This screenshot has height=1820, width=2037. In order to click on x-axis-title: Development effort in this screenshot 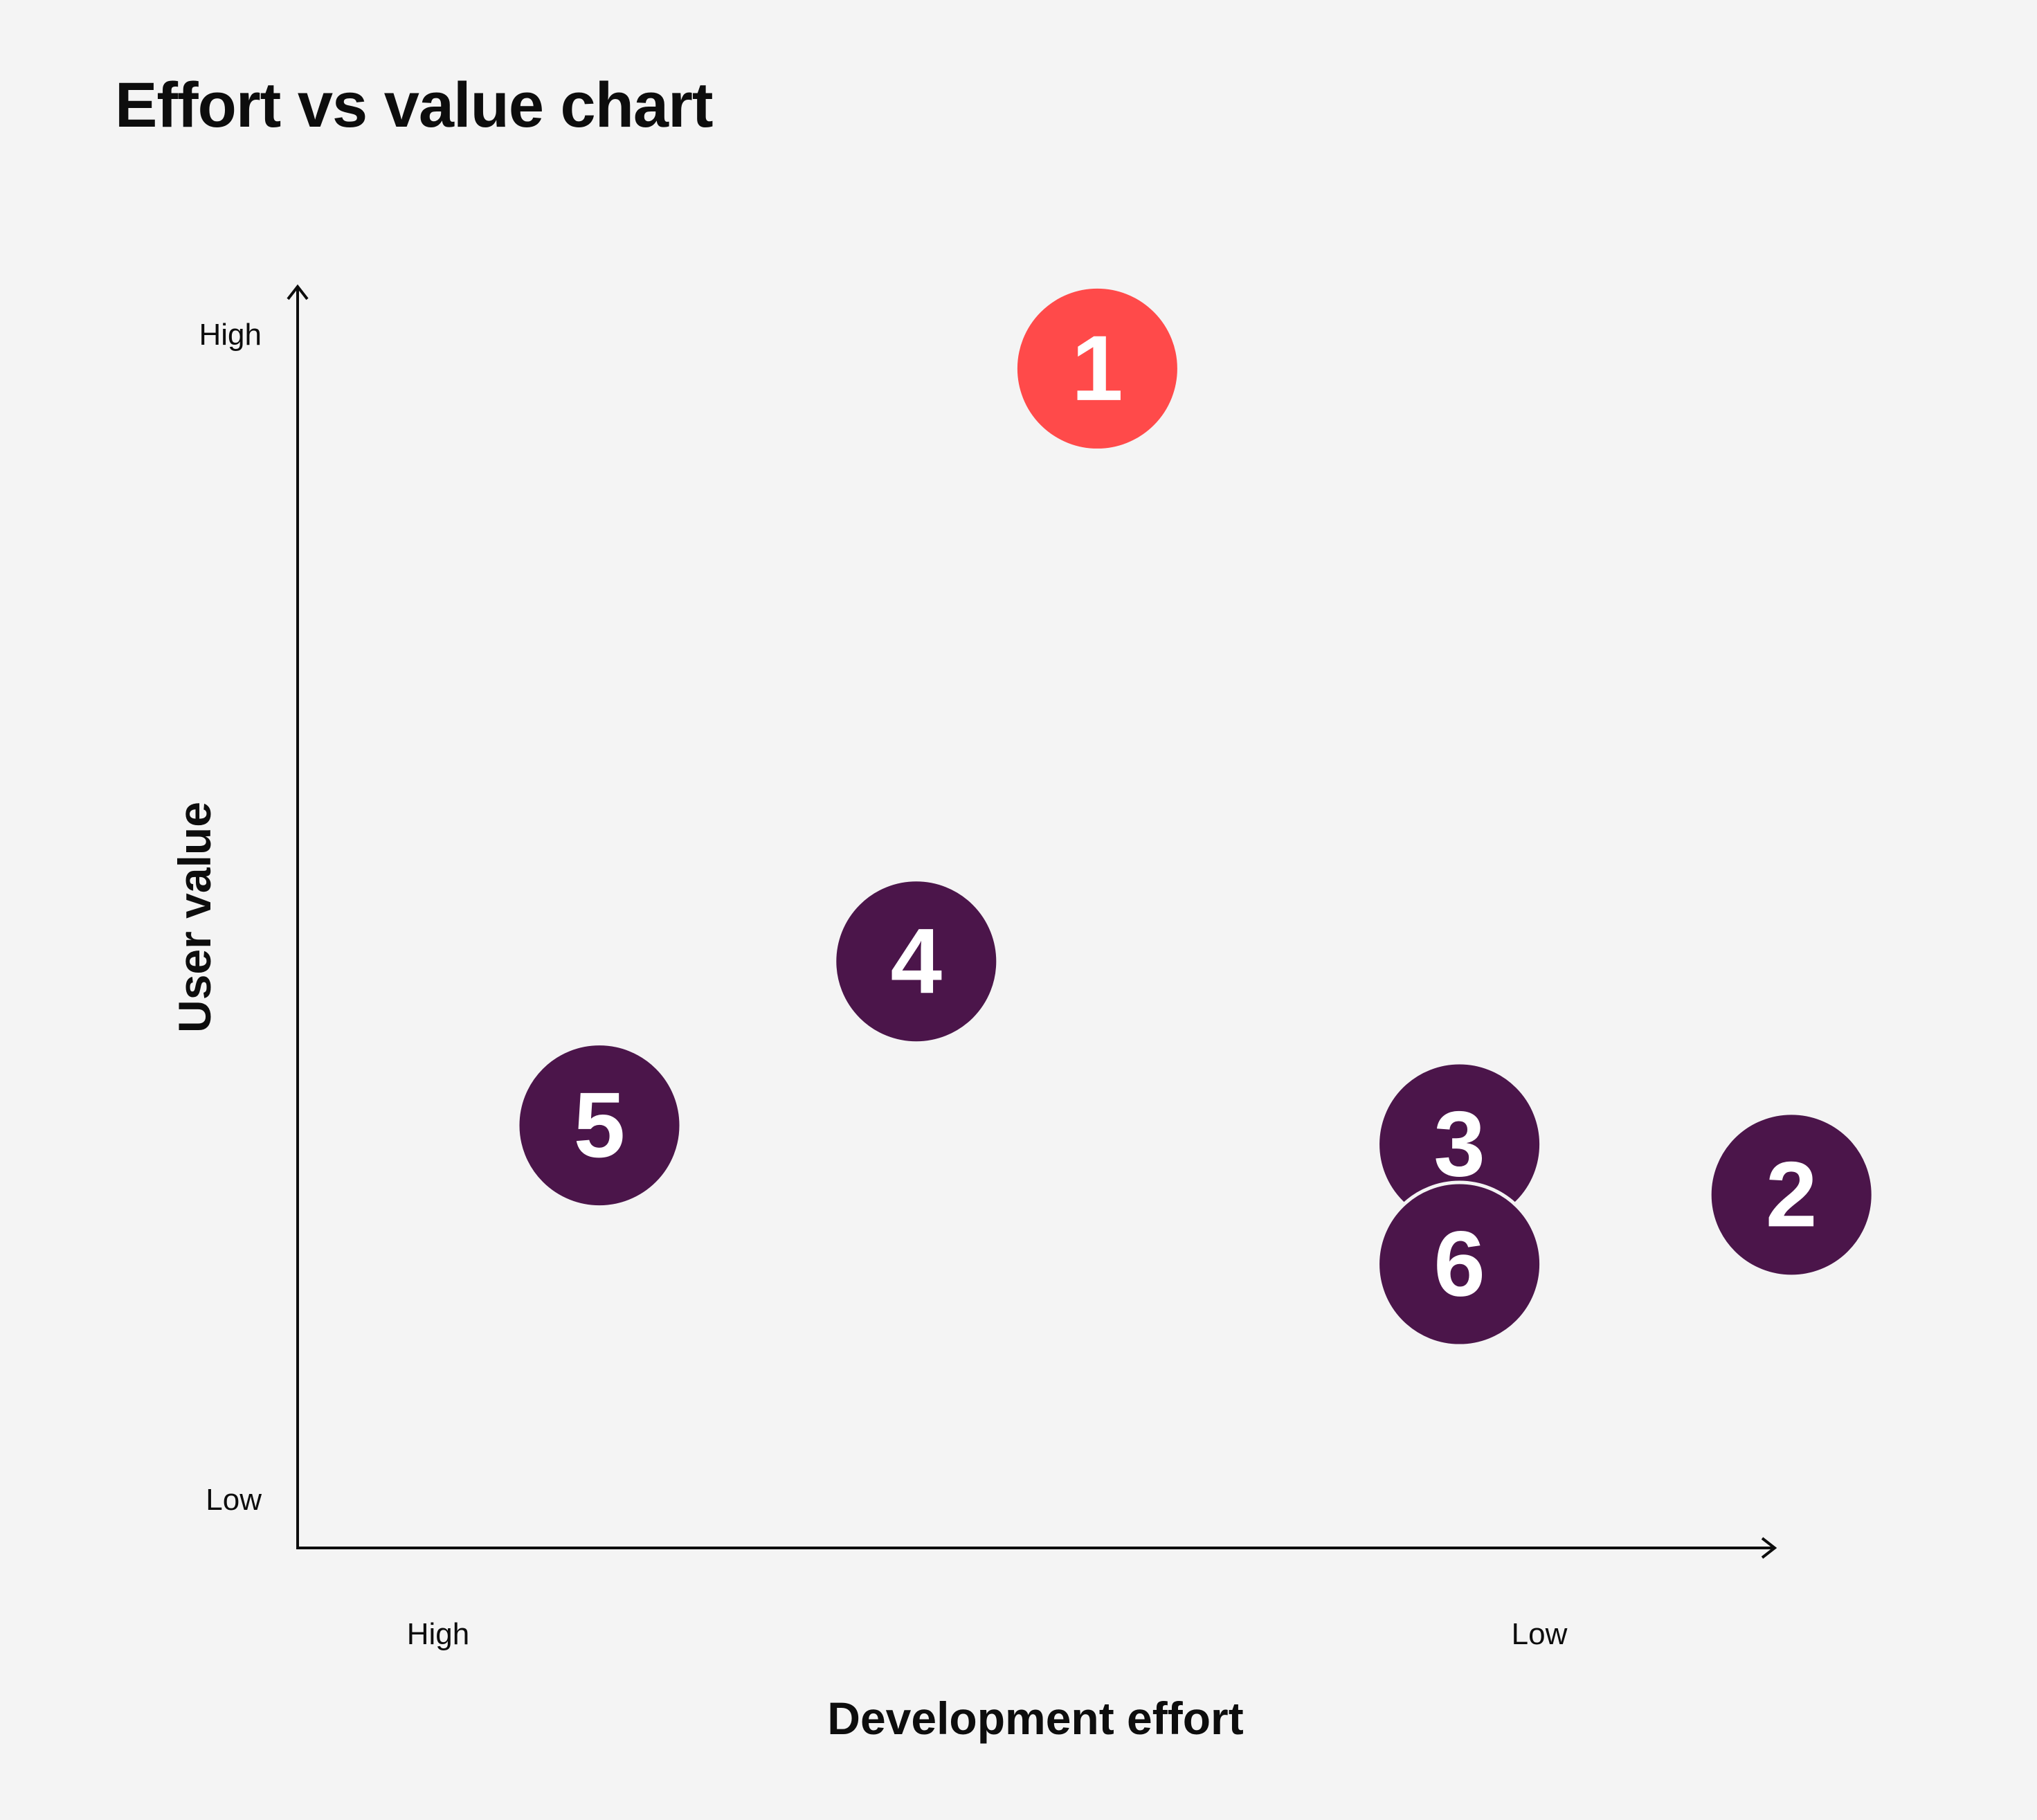, I will do `click(1035, 1718)`.